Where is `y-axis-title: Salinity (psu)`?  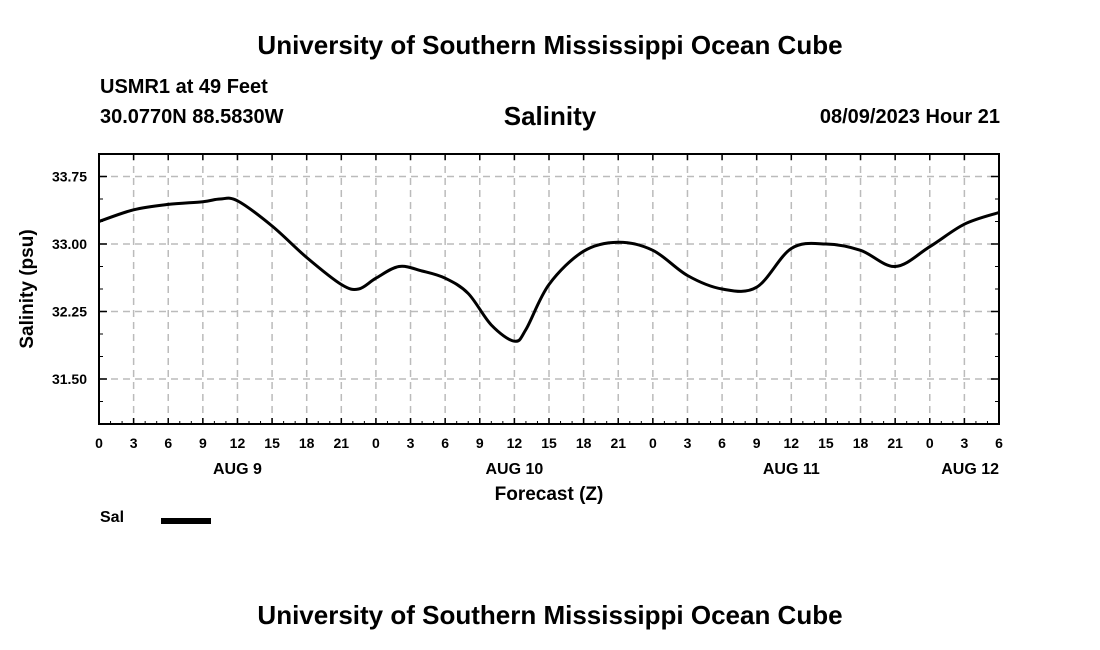 y-axis-title: Salinity (psu) is located at coordinates (27, 288).